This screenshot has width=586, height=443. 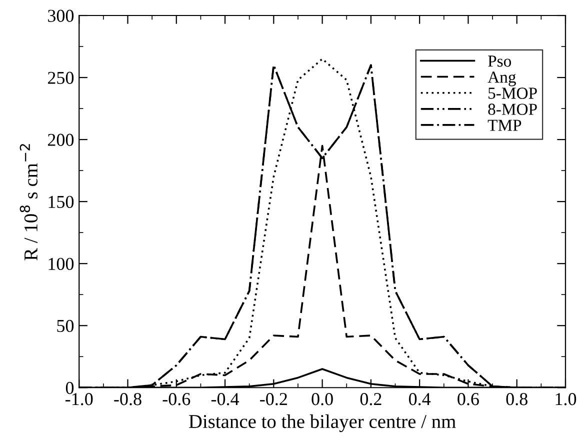 I want to click on y-tick-label: 50, so click(x=65, y=326).